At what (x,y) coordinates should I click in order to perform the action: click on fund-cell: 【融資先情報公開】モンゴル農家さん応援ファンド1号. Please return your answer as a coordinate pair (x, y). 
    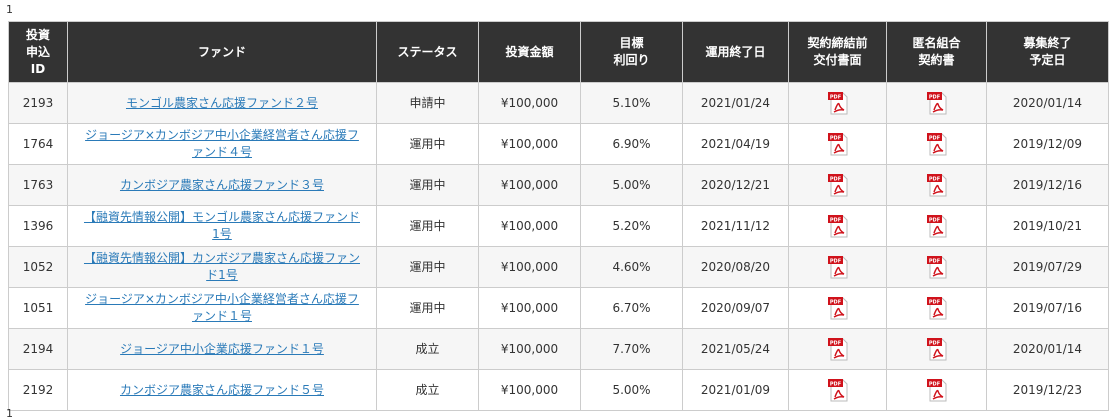
    Looking at the image, I should click on (222, 226).